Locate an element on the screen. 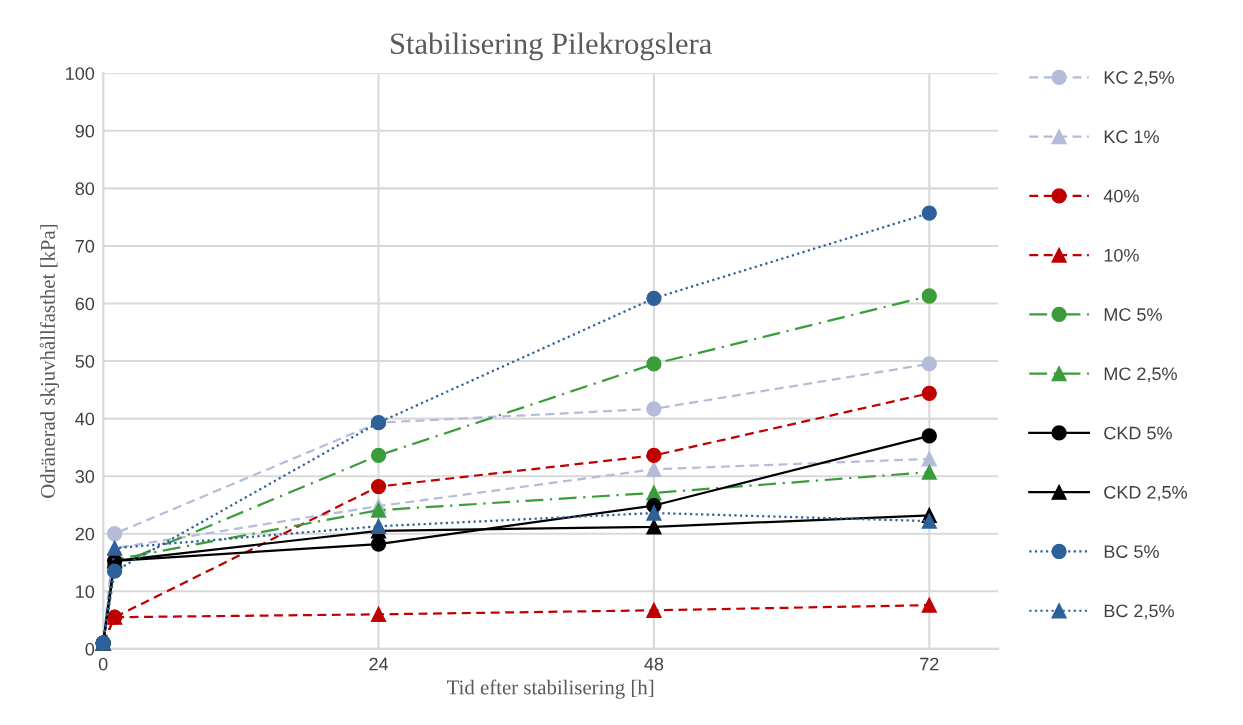 The height and width of the screenshot is (725, 1243). legend-label: MC 5% is located at coordinates (1133, 314).